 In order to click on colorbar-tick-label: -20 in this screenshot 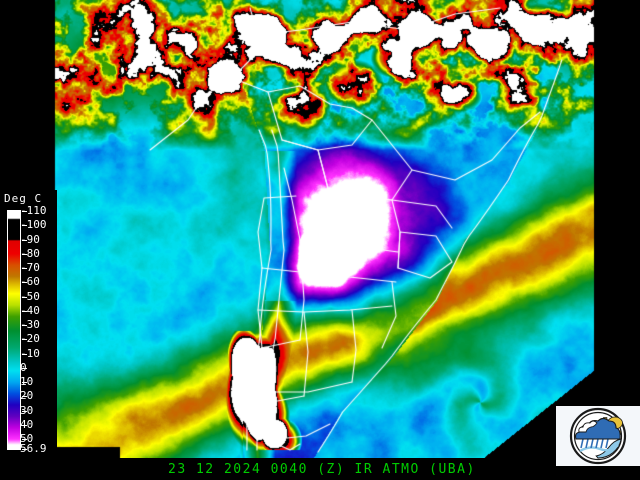, I will do `click(30, 339)`.